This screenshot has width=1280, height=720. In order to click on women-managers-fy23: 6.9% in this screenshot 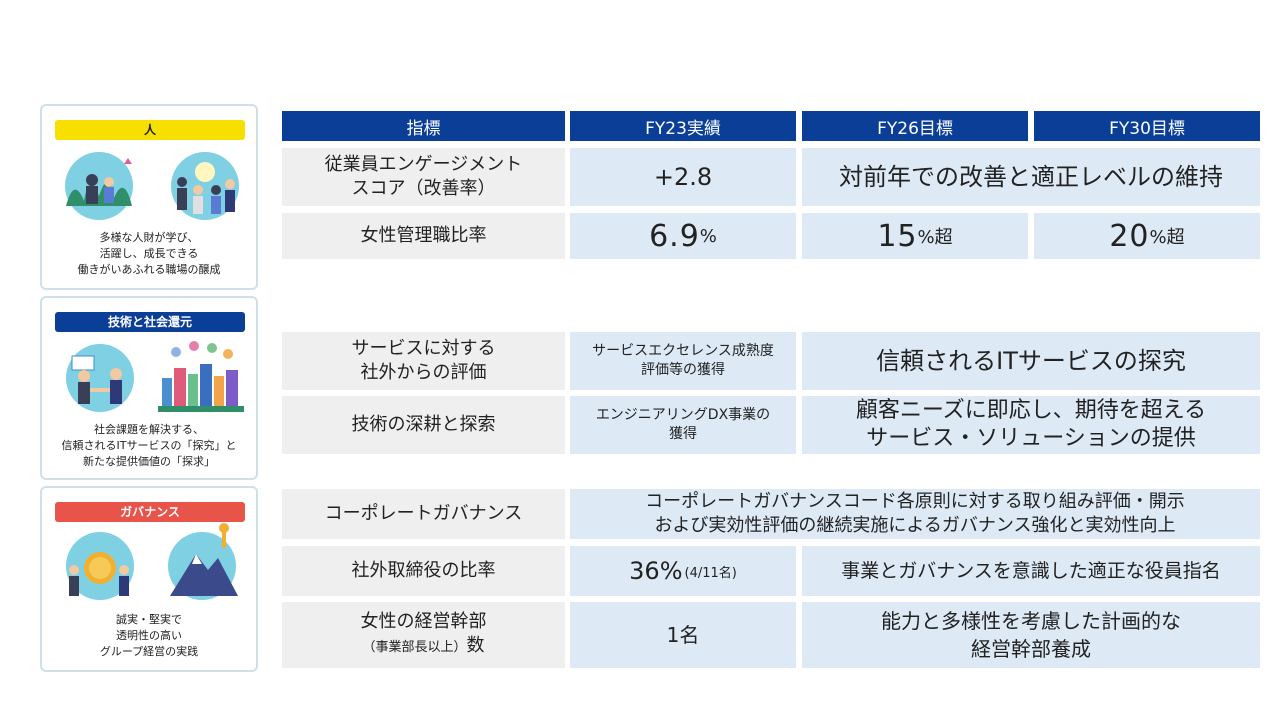, I will do `click(683, 236)`.